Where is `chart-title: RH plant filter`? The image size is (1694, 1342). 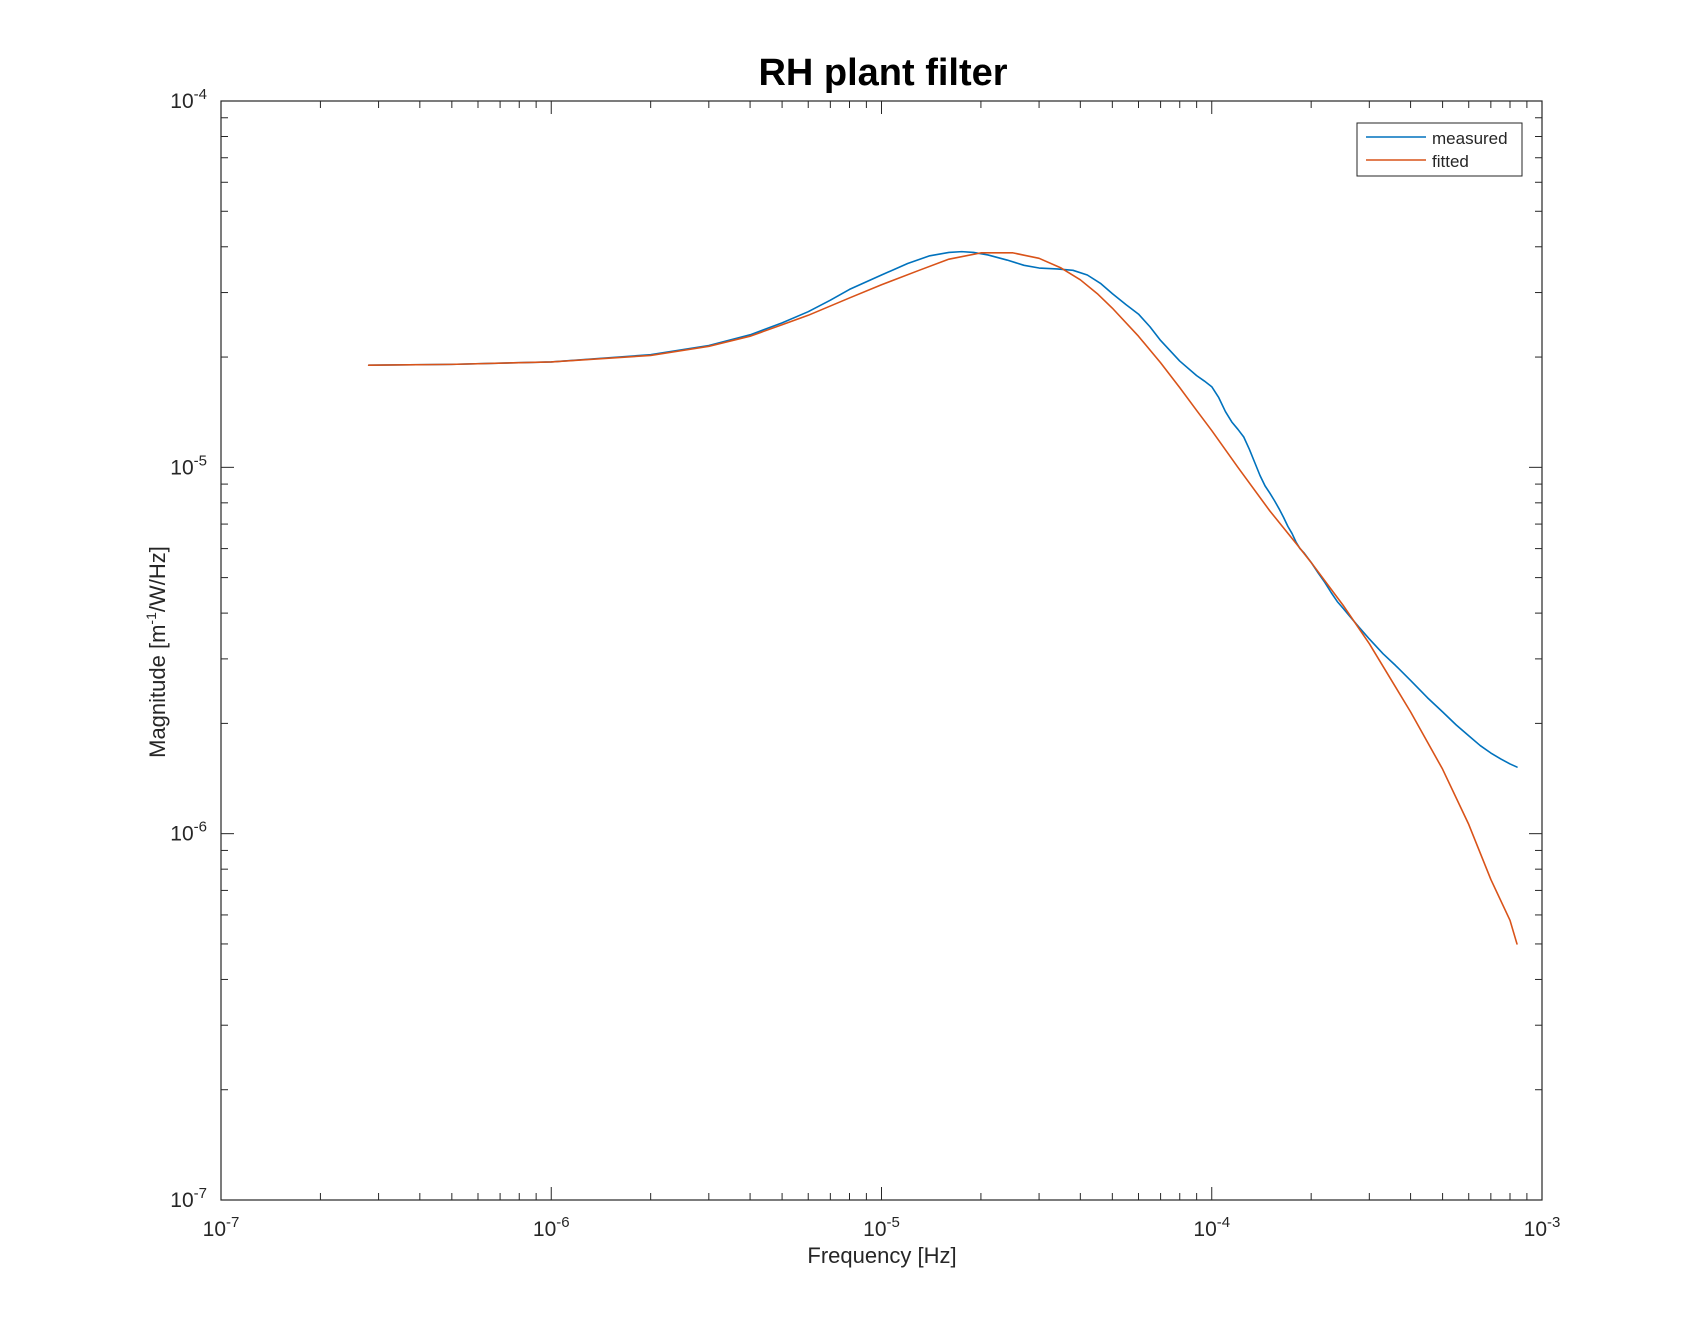 chart-title: RH plant filter is located at coordinates (882, 73).